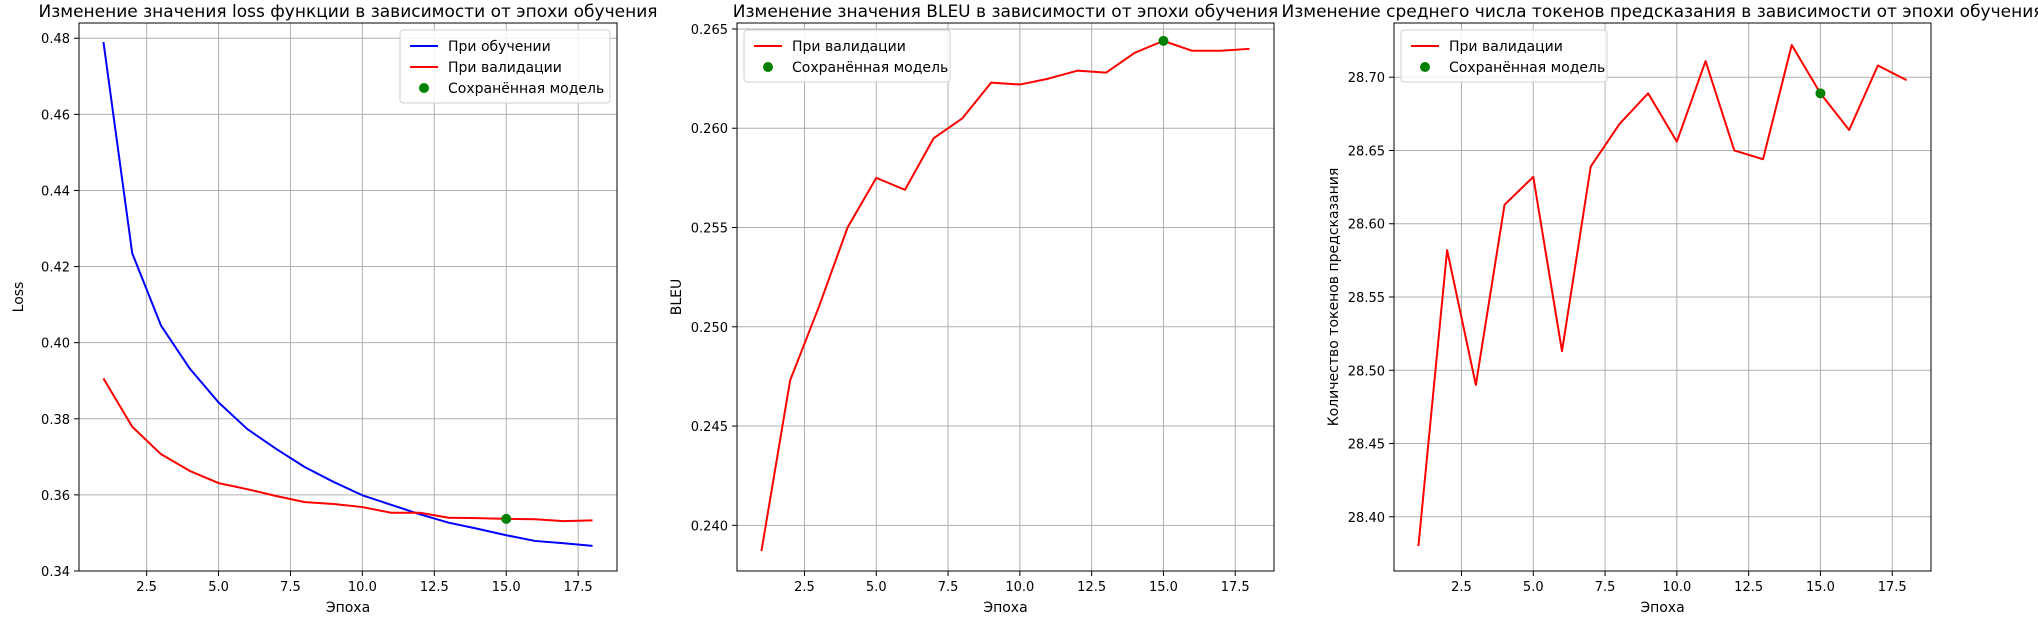 The width and height of the screenshot is (2038, 624). Describe the element at coordinates (55, 39) in the screenshot. I see `y-tick-label: 0.48` at that location.